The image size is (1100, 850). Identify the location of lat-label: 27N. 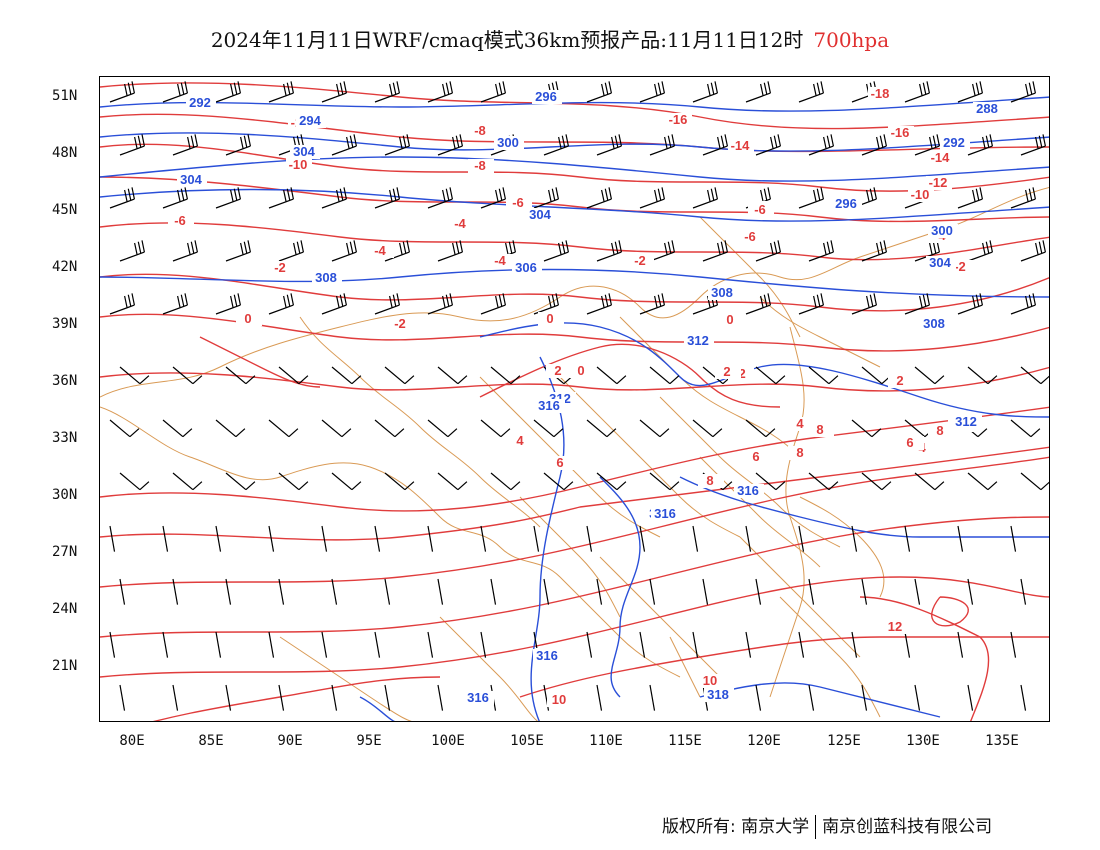
(65, 552).